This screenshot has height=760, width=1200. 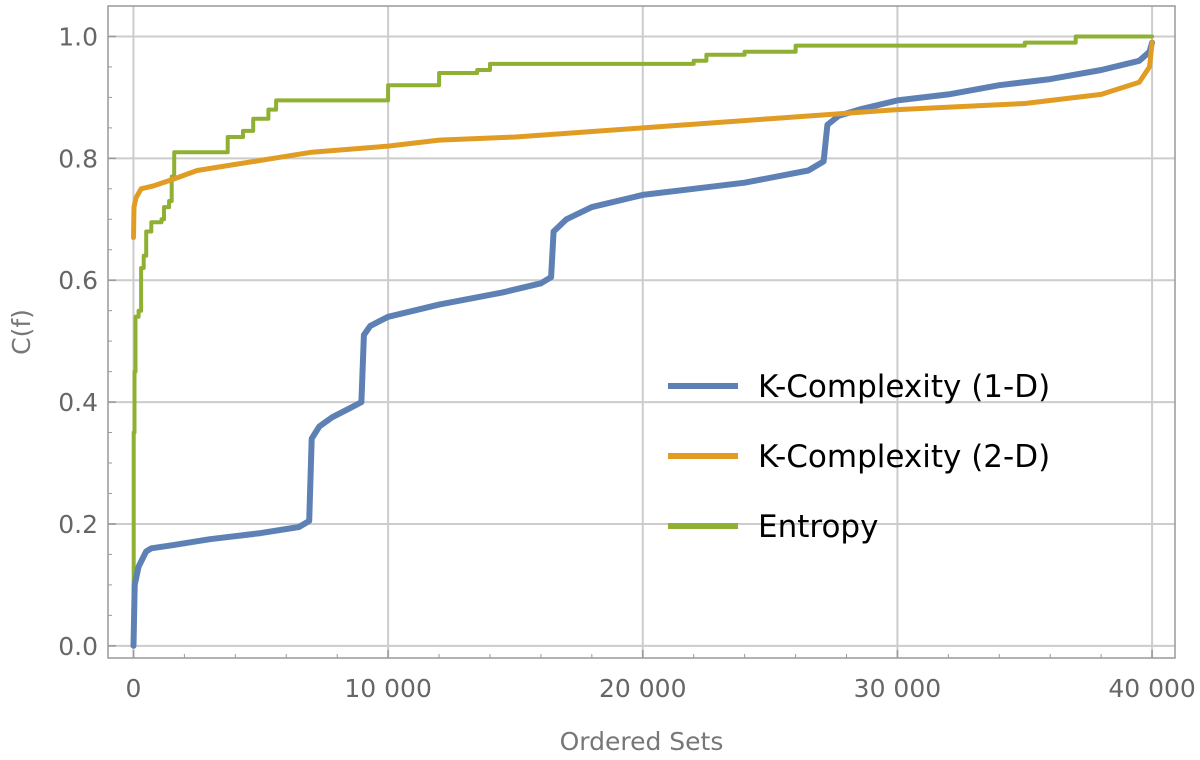 I want to click on legend-label: K-Complexity (2-D), so click(x=904, y=457).